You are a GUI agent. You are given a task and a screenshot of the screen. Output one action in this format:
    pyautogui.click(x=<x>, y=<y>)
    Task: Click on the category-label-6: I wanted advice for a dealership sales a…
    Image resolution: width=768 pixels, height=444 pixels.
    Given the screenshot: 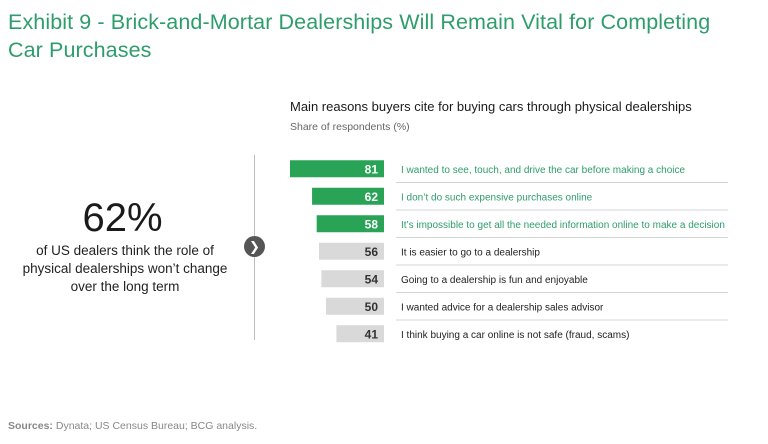 What is the action you would take?
    pyautogui.click(x=502, y=307)
    